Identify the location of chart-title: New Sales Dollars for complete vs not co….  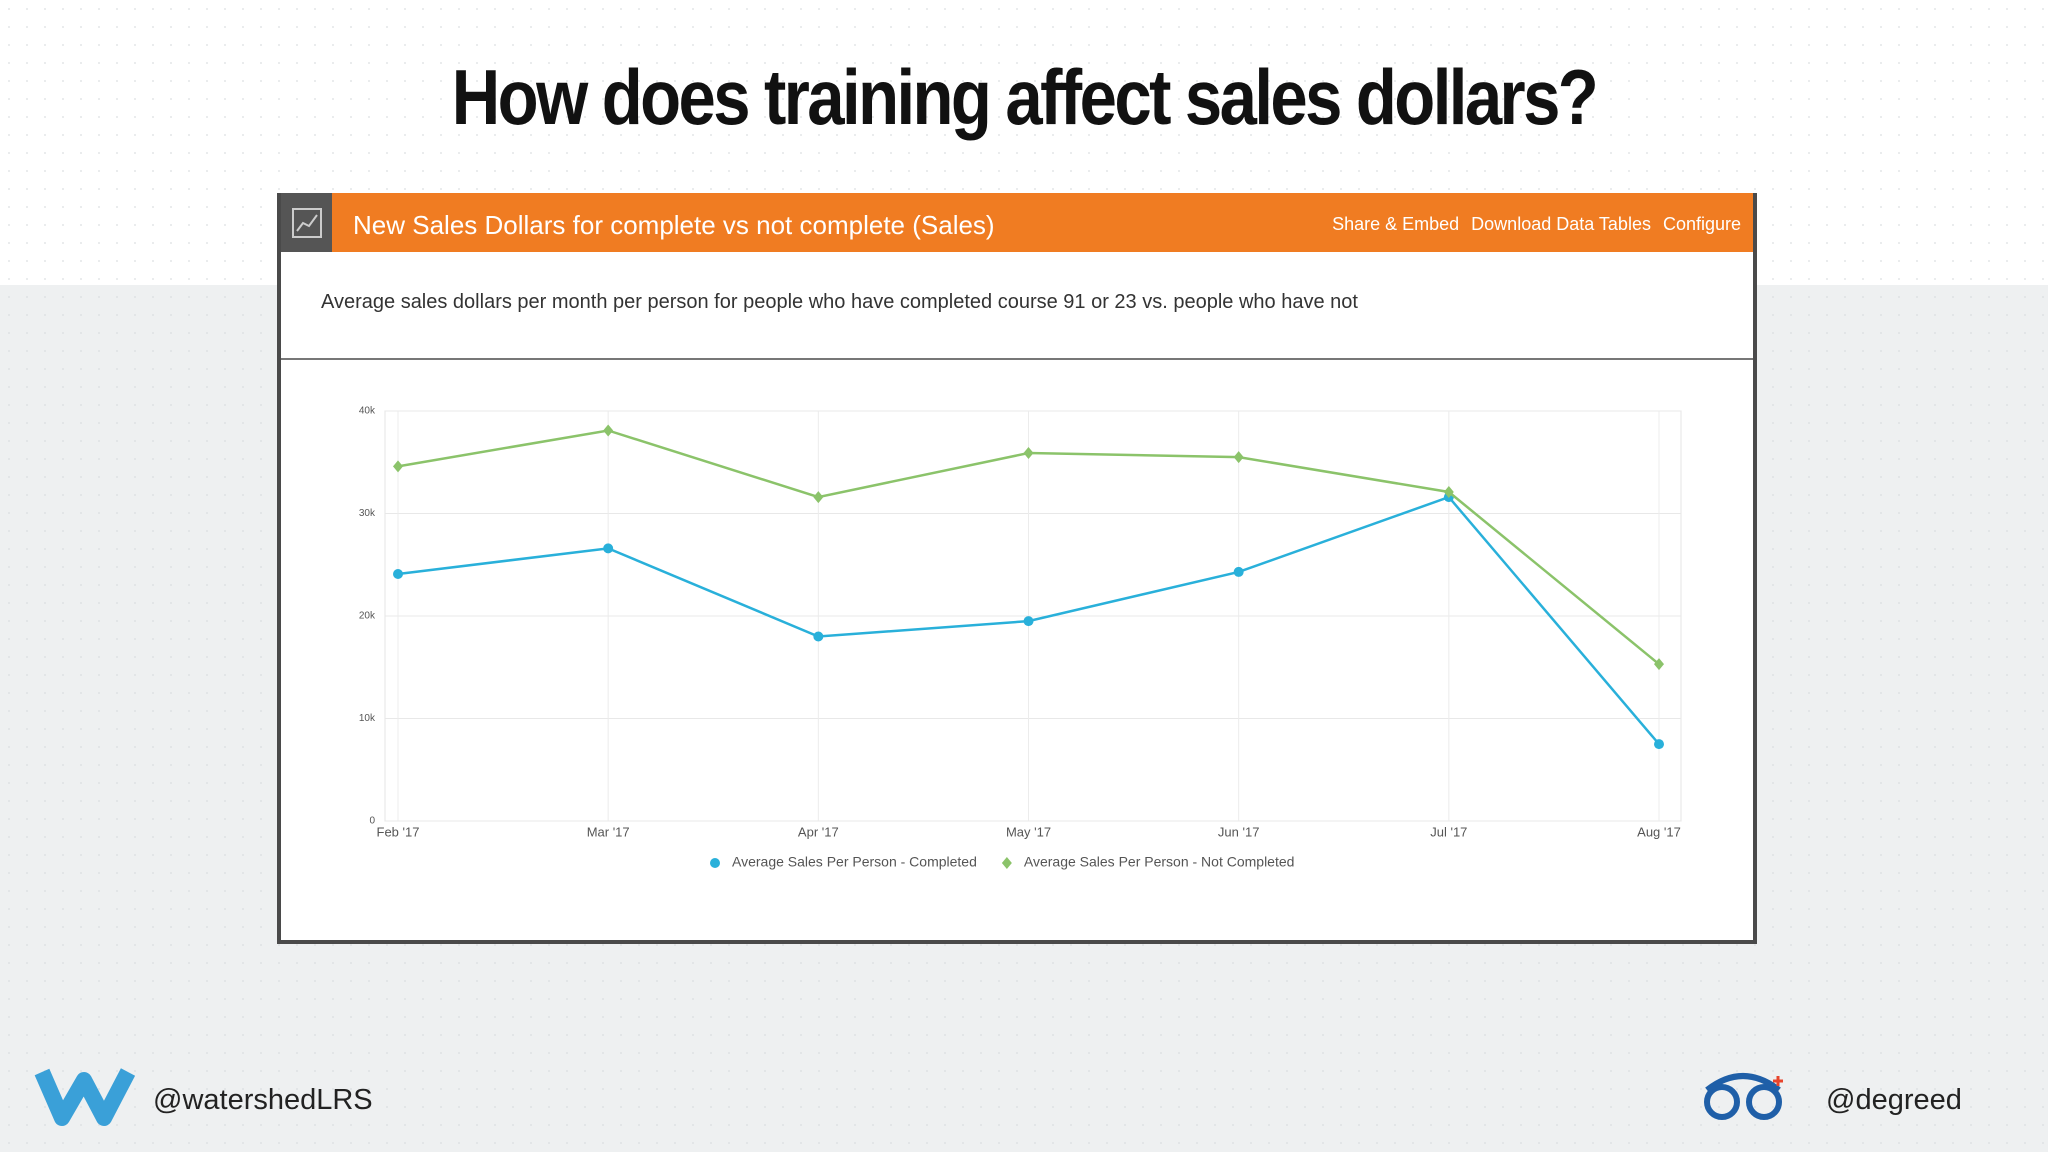
(674, 225).